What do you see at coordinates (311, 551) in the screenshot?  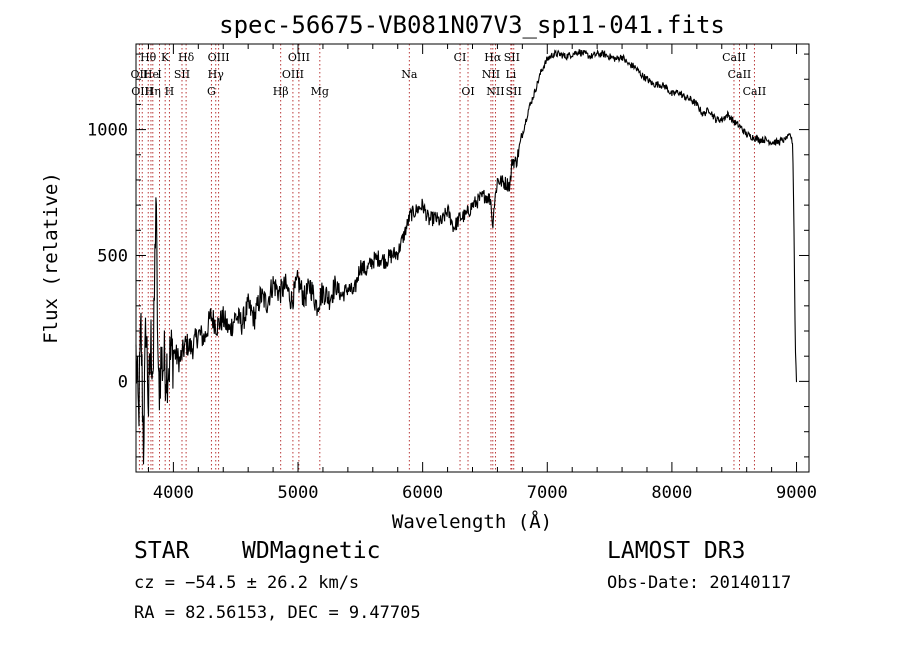 I see `object-subclass: WDMagnetic` at bounding box center [311, 551].